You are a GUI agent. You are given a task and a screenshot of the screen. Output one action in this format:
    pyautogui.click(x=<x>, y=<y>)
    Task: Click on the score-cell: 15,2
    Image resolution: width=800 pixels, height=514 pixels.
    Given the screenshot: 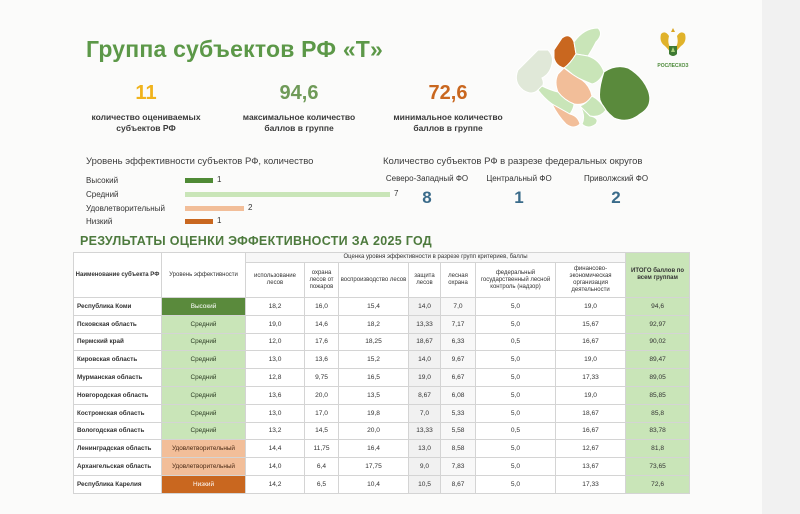 What is the action you would take?
    pyautogui.click(x=373, y=360)
    